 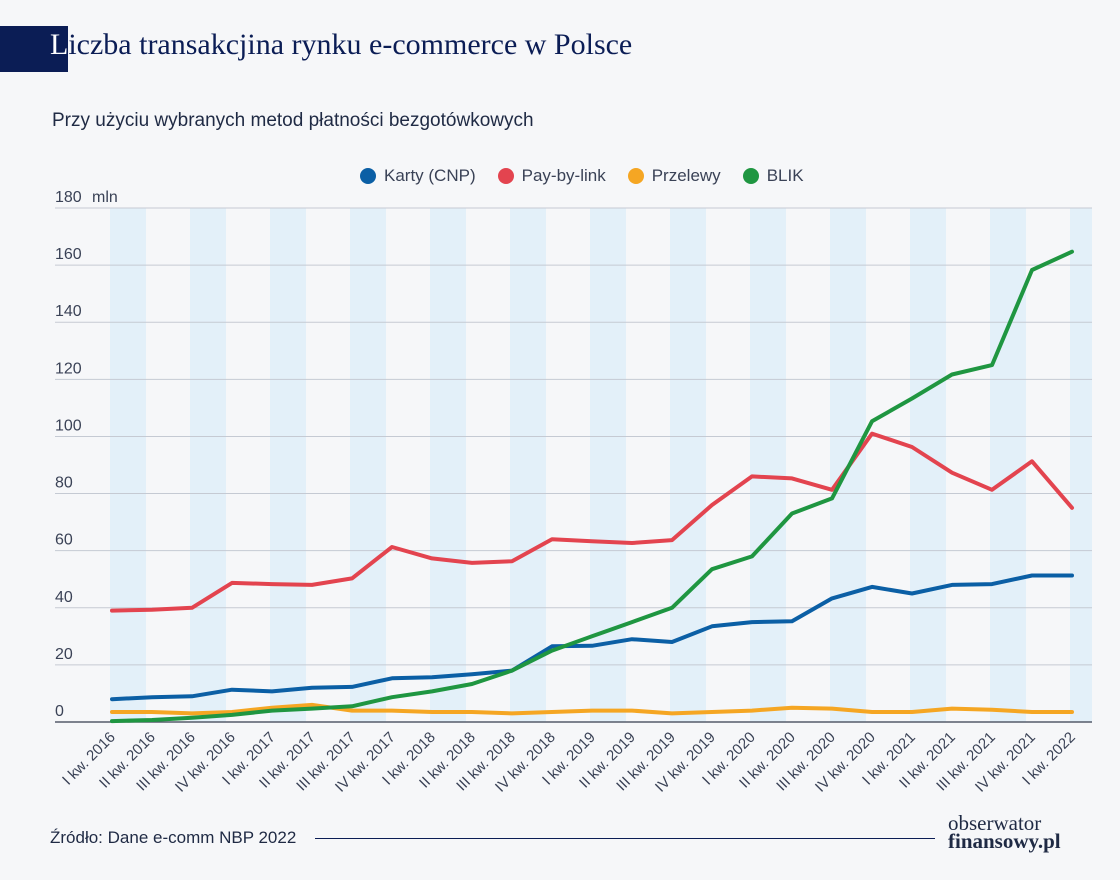 What do you see at coordinates (785, 175) in the screenshot?
I see `legend-label: BLIK` at bounding box center [785, 175].